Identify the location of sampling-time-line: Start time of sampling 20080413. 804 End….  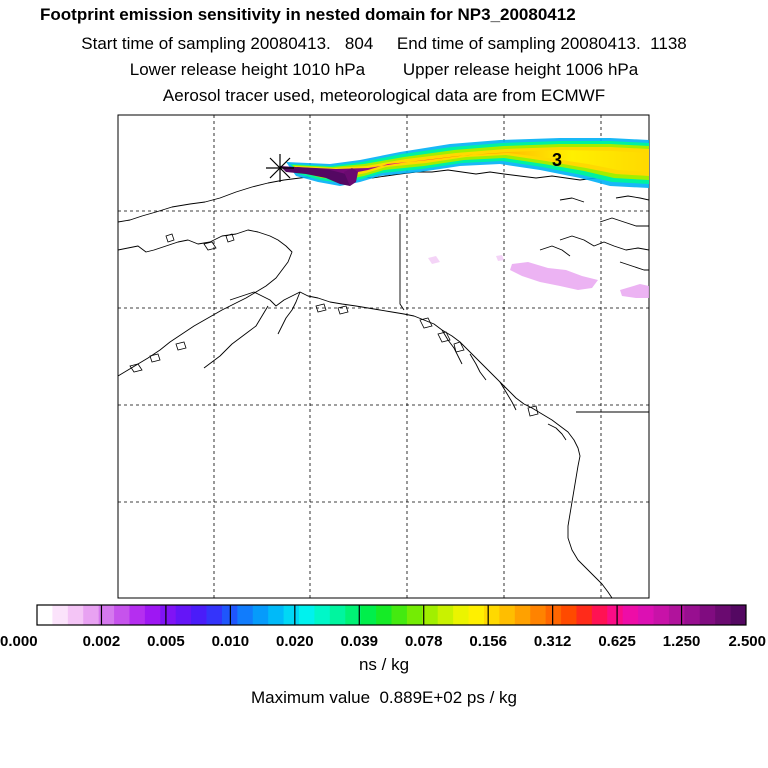
(384, 43).